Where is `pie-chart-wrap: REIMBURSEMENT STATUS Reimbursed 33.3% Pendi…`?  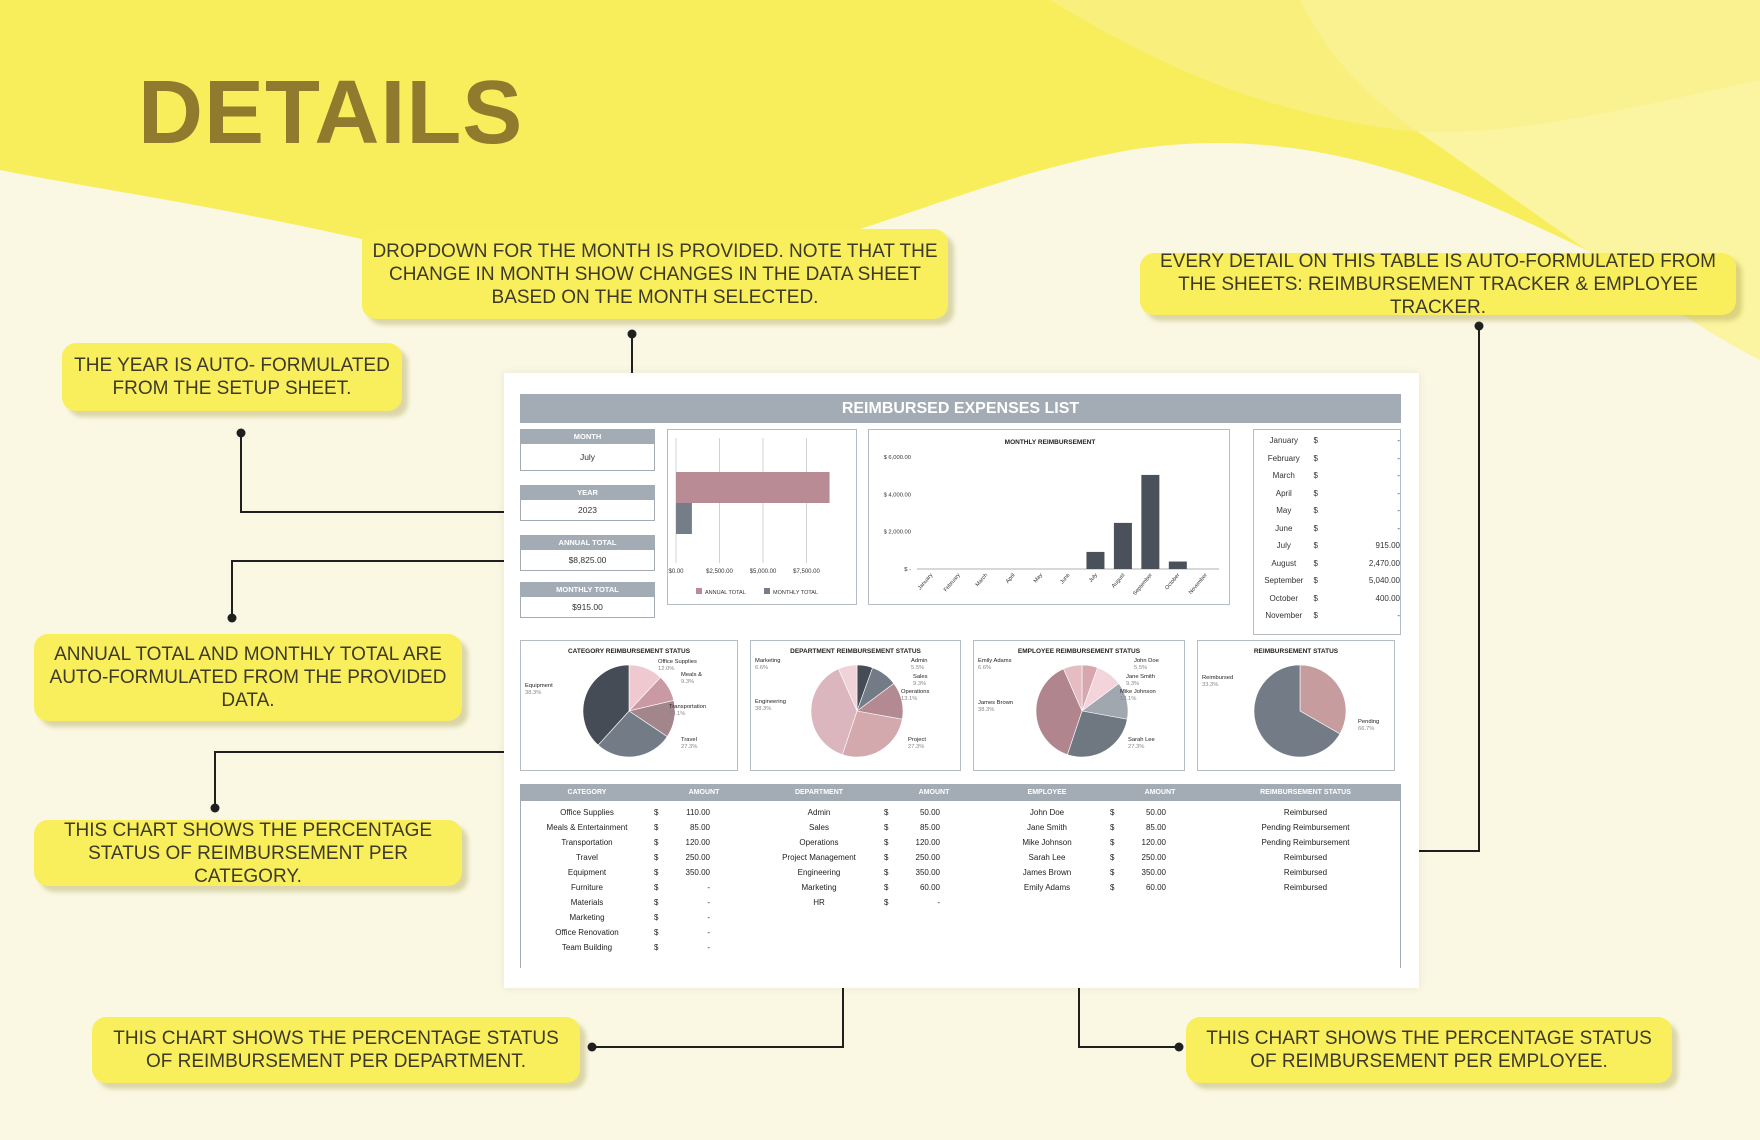 pie-chart-wrap: REIMBURSEMENT STATUS Reimbursed 33.3% Pendi… is located at coordinates (1296, 706).